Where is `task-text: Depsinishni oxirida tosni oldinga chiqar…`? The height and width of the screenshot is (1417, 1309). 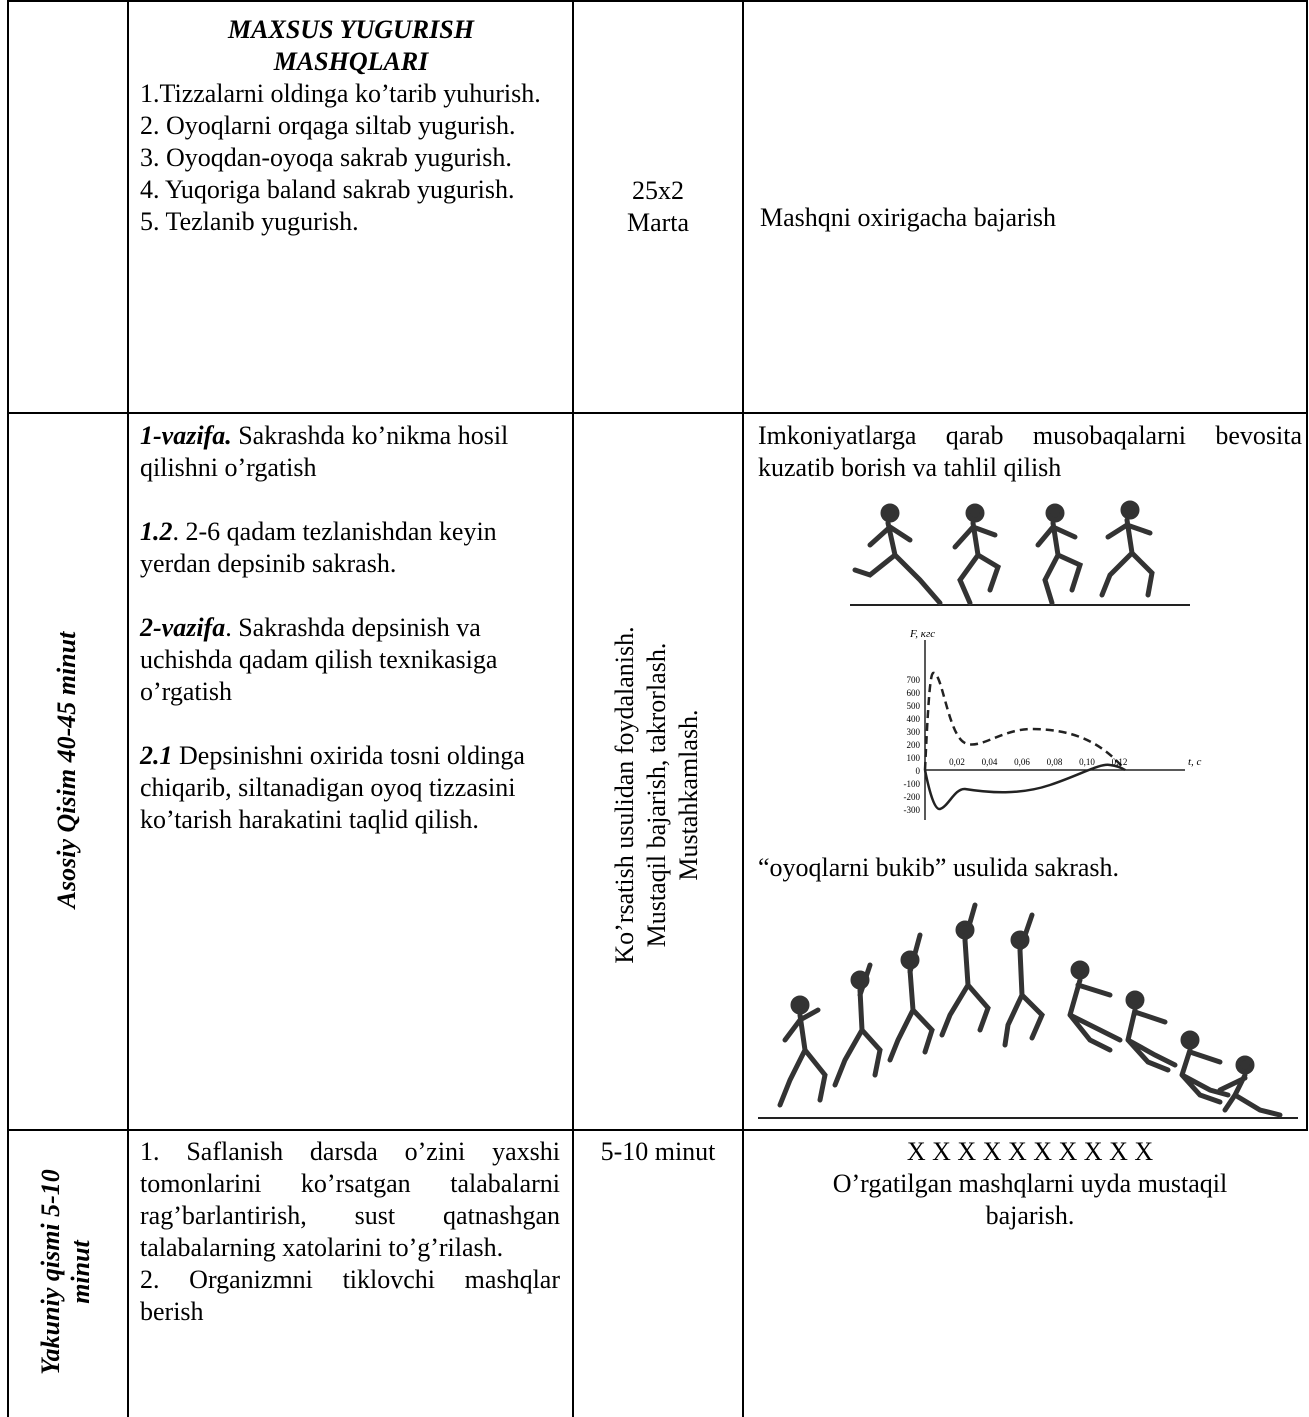
task-text: Depsinishni oxirida tosni oldinga chiqar… is located at coordinates (332, 787).